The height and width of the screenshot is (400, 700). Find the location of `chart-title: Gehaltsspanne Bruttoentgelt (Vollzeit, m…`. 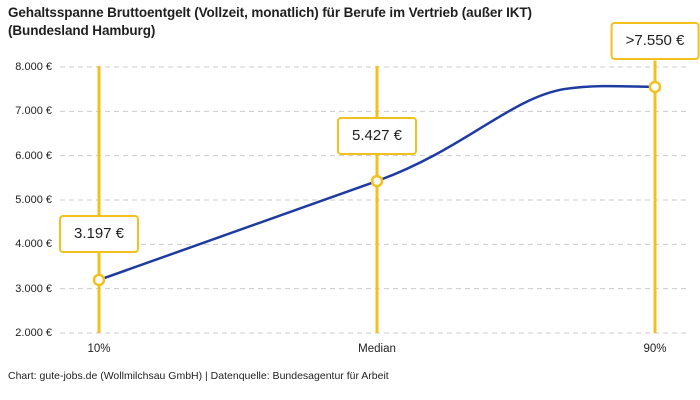

chart-title: Gehaltsspanne Bruttoentgelt (Vollzeit, m… is located at coordinates (270, 21).